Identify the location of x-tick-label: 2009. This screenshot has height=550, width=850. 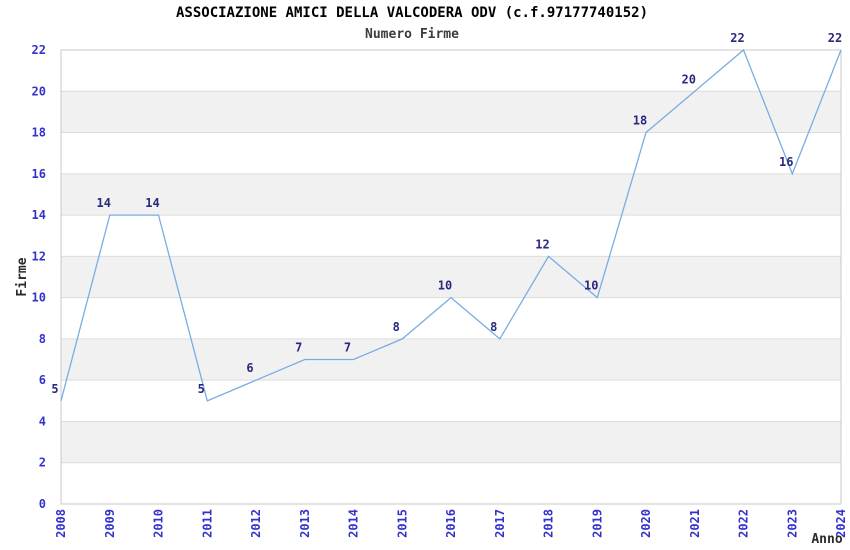
(110, 523).